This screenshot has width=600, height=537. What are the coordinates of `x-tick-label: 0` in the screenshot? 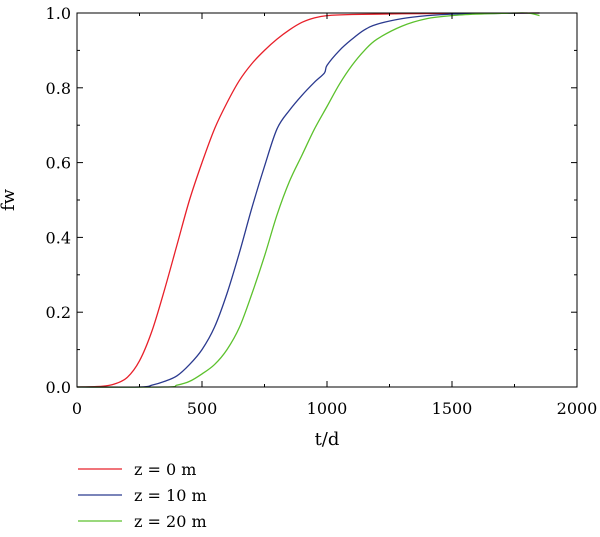 It's located at (77, 408).